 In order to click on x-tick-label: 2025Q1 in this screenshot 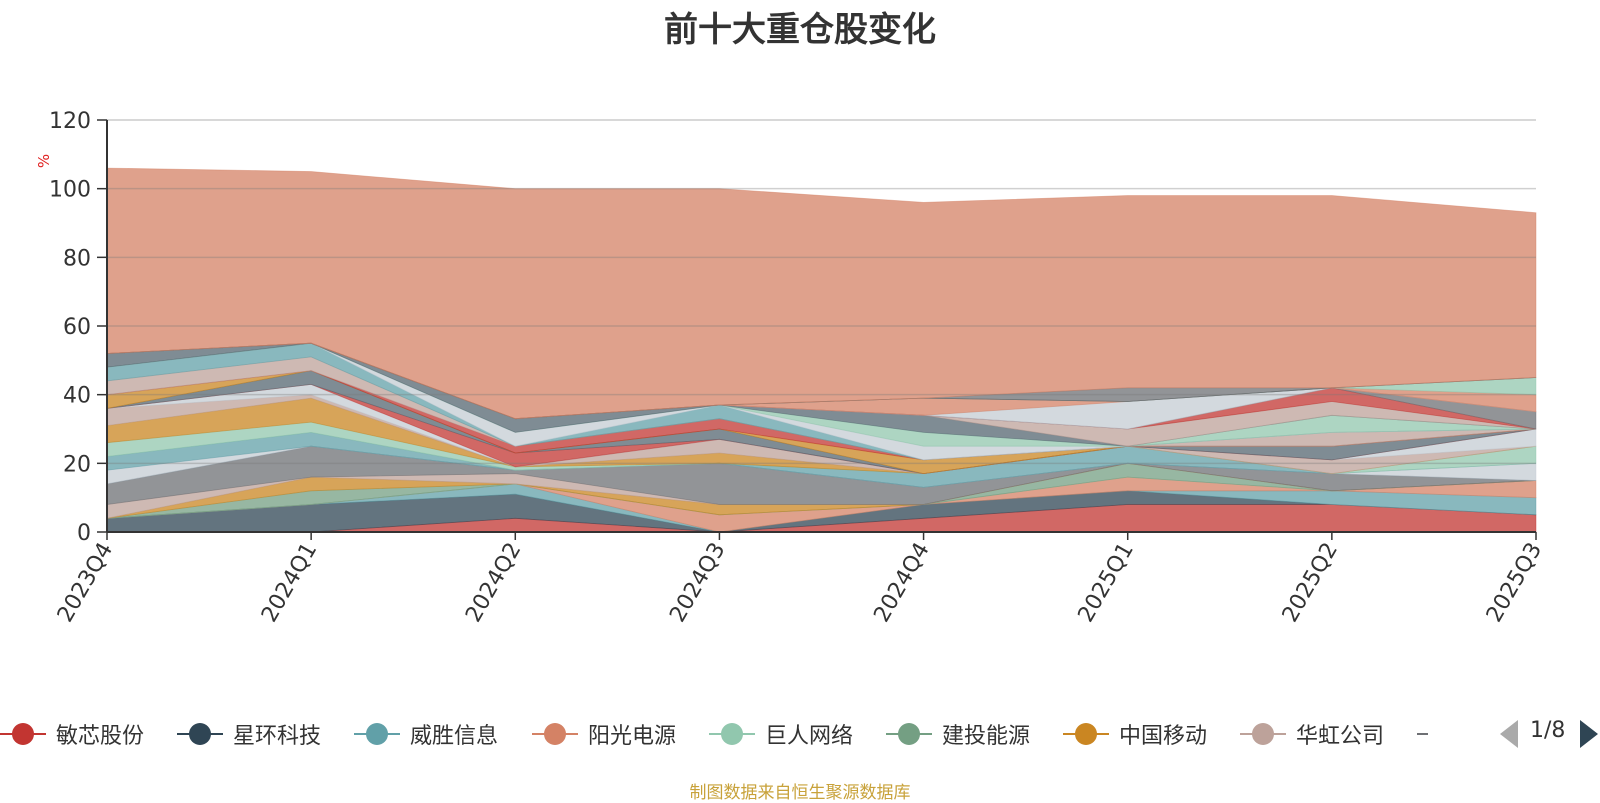, I will do `click(1106, 583)`.